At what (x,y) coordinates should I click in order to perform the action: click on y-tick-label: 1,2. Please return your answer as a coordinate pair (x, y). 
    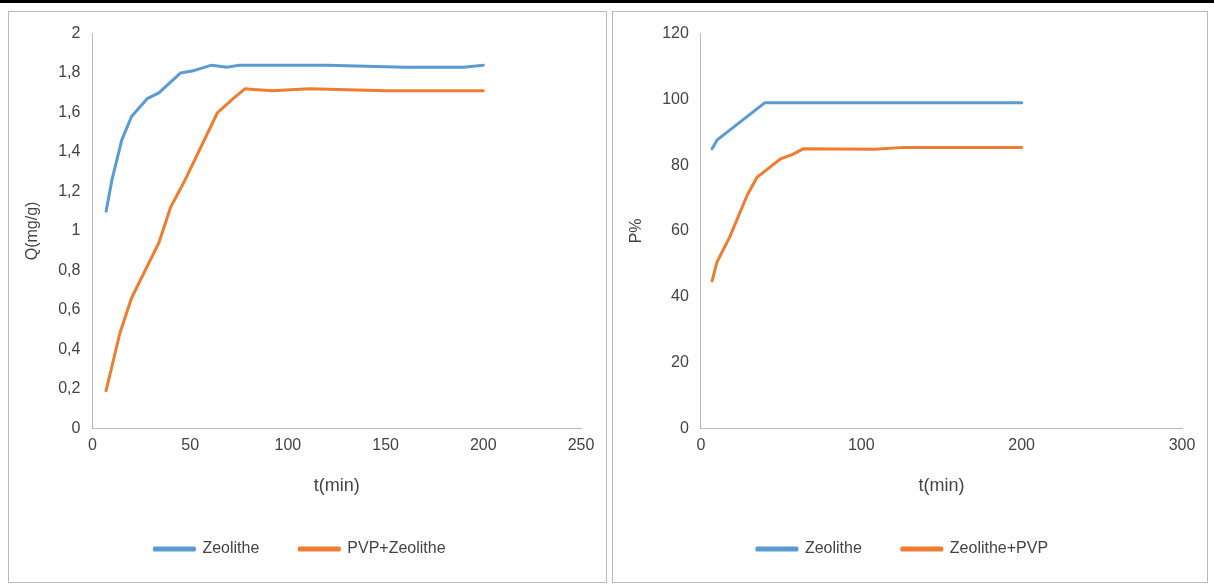
    Looking at the image, I should click on (69, 190).